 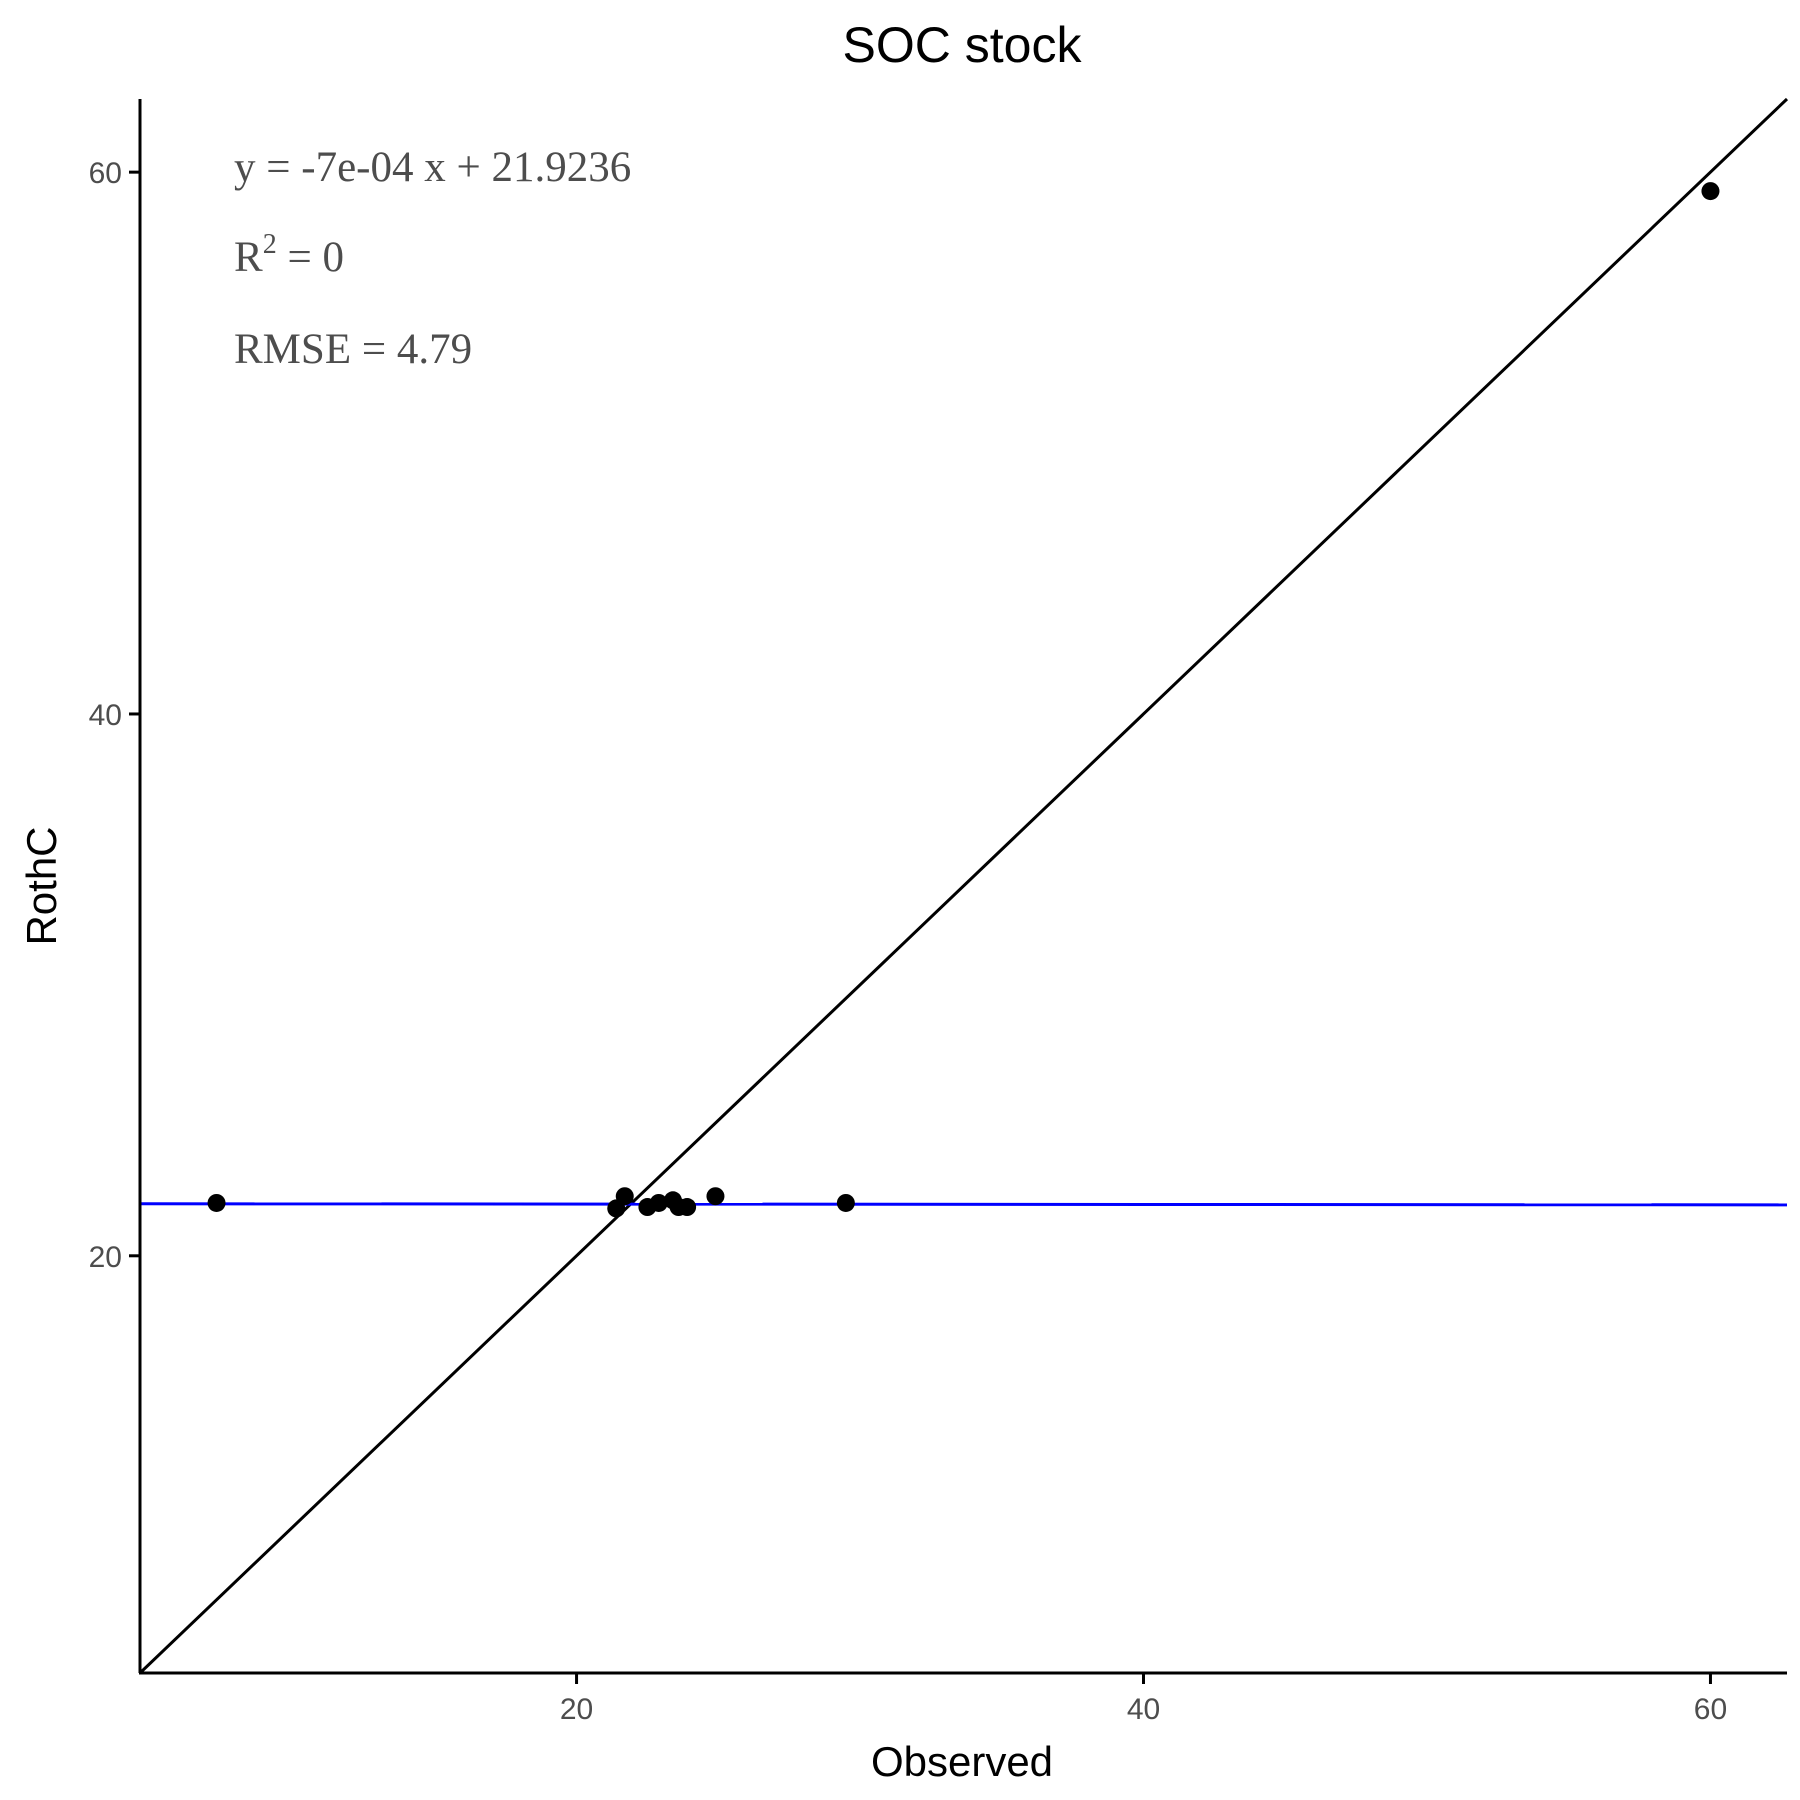 I want to click on y-axis-ticks: 20 40 60, so click(x=114, y=715).